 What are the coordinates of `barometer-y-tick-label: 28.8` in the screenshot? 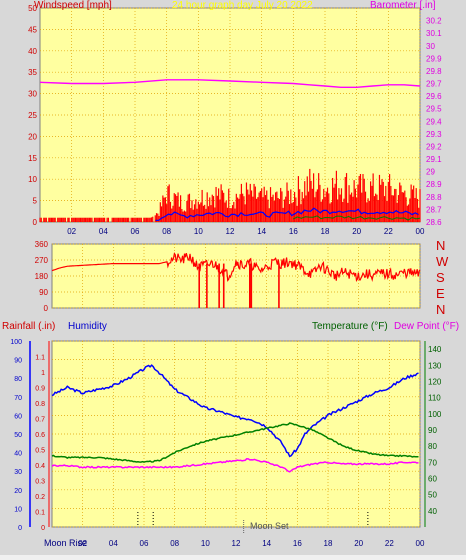 It's located at (434, 197).